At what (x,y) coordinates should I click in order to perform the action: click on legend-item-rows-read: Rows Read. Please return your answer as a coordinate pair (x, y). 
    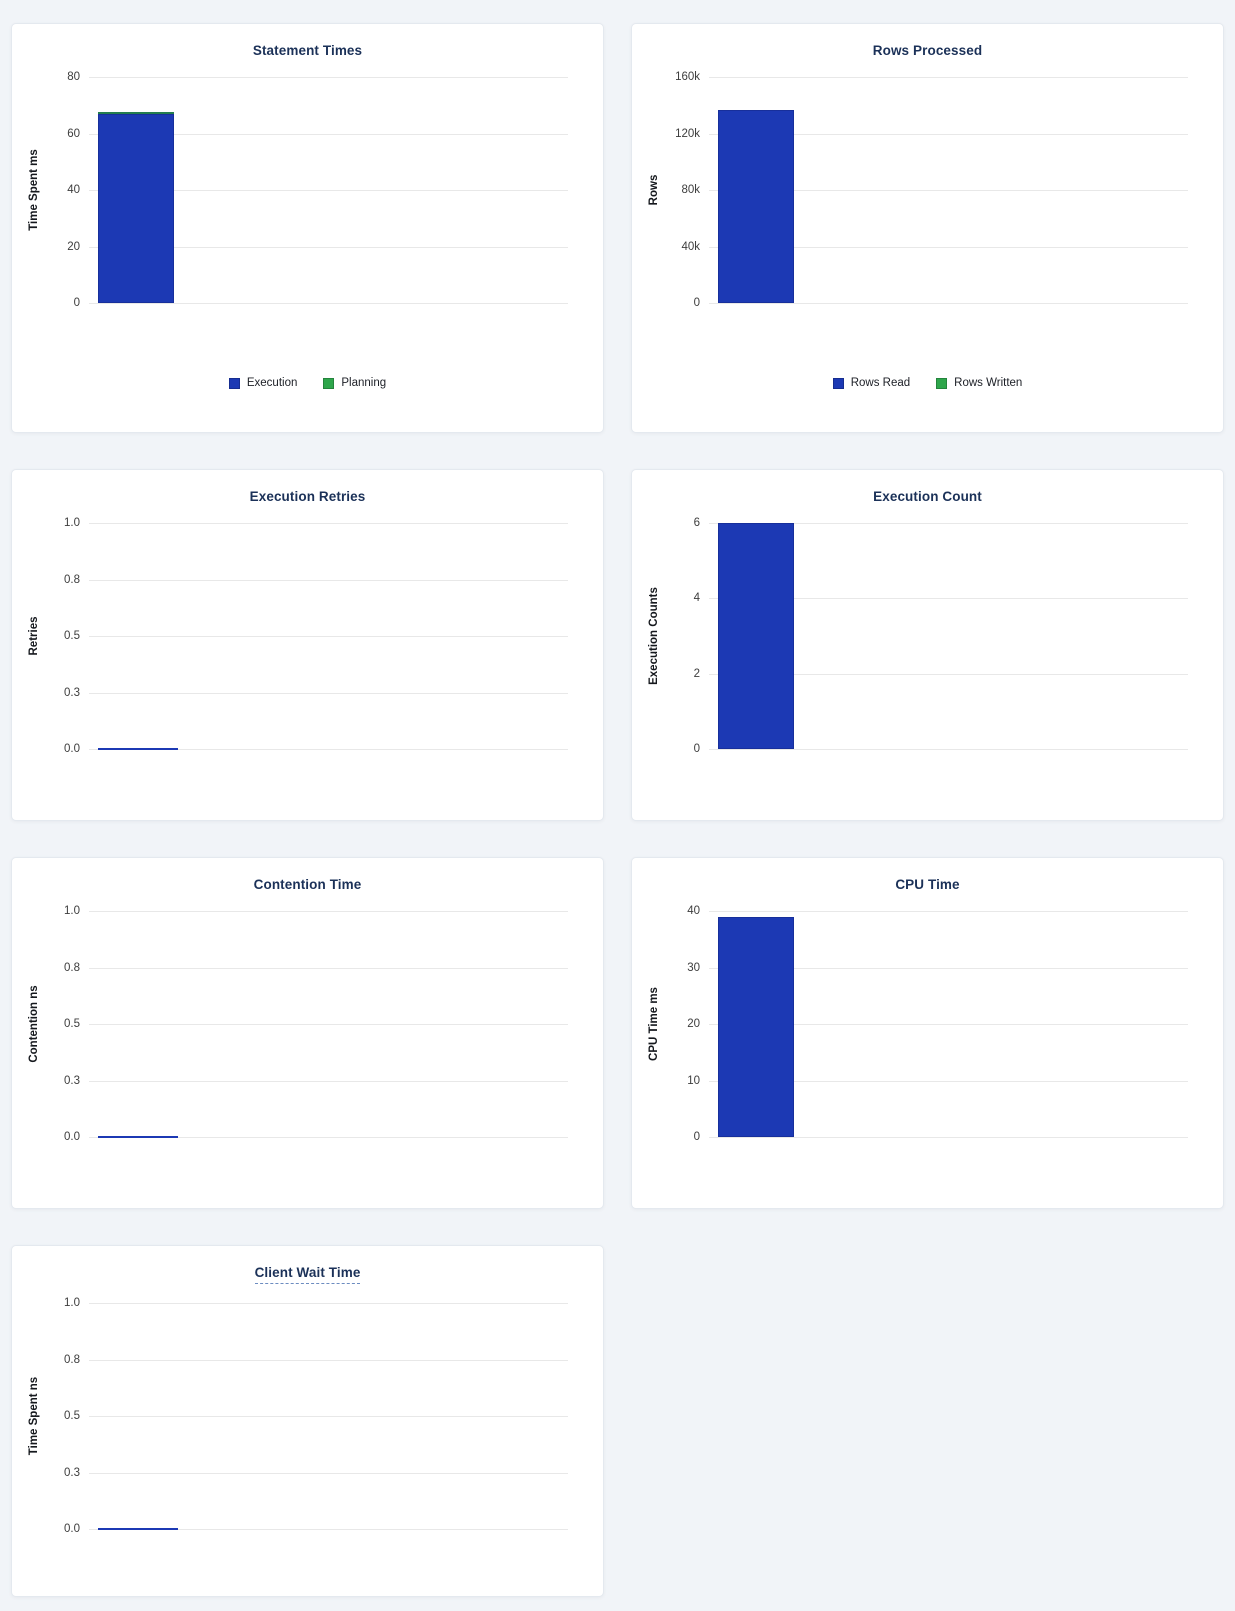
    Looking at the image, I should click on (871, 383).